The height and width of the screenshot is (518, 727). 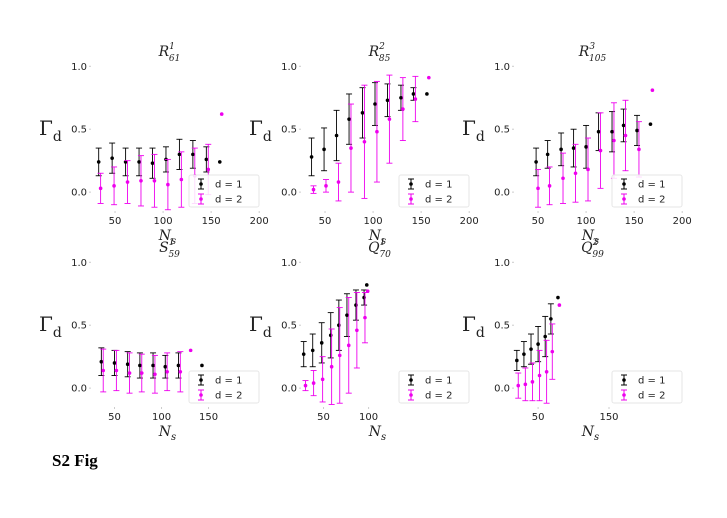 I want to click on title-sup: 1, so click(x=383, y=243).